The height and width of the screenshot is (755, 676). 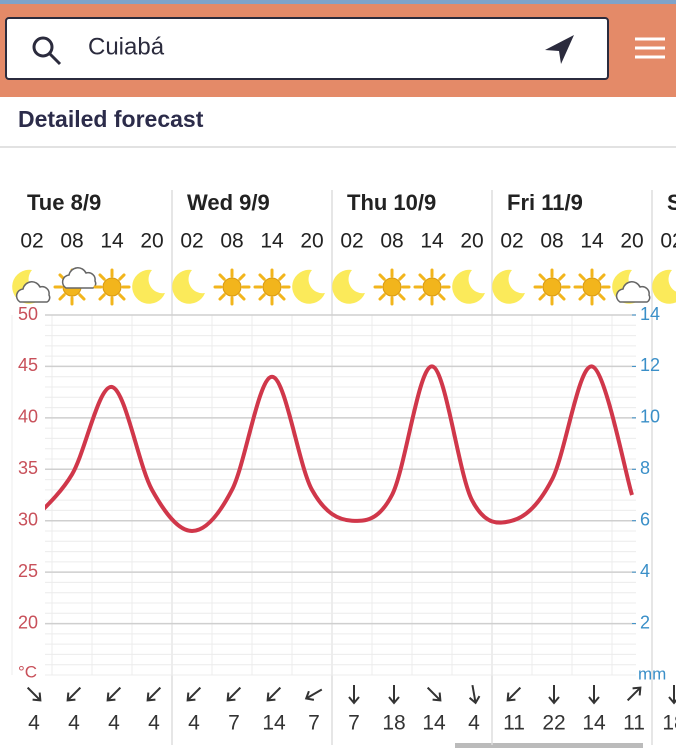 I want to click on y-tick-label: 40, so click(x=28, y=417).